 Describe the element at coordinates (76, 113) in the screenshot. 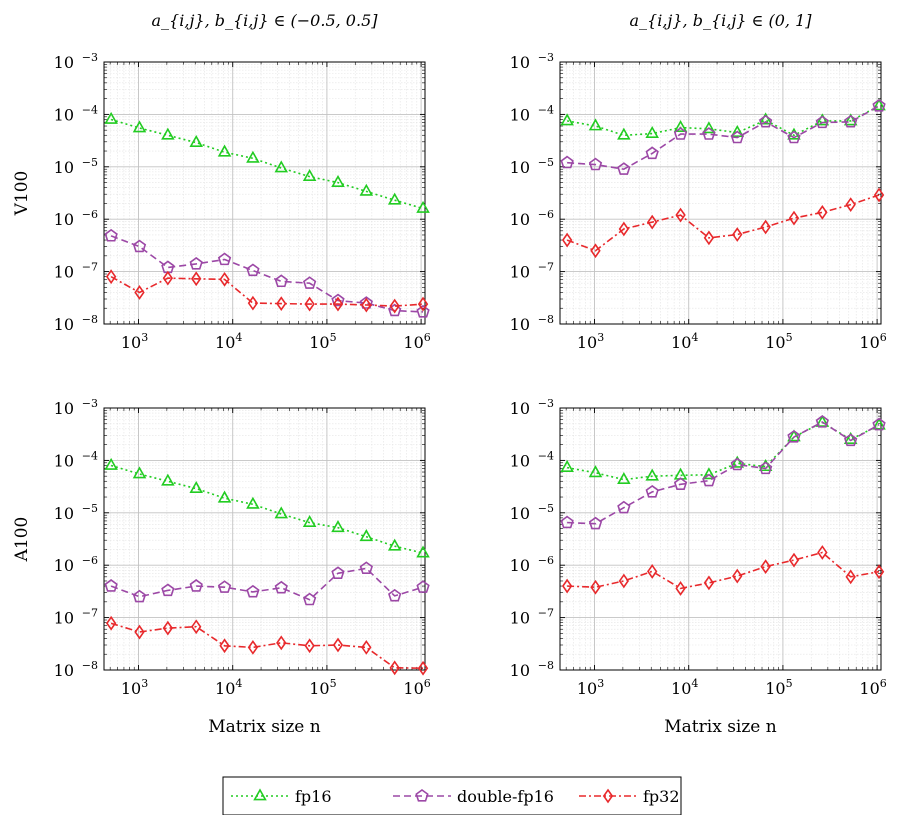

I see `y-tick-label: 10 −4` at that location.